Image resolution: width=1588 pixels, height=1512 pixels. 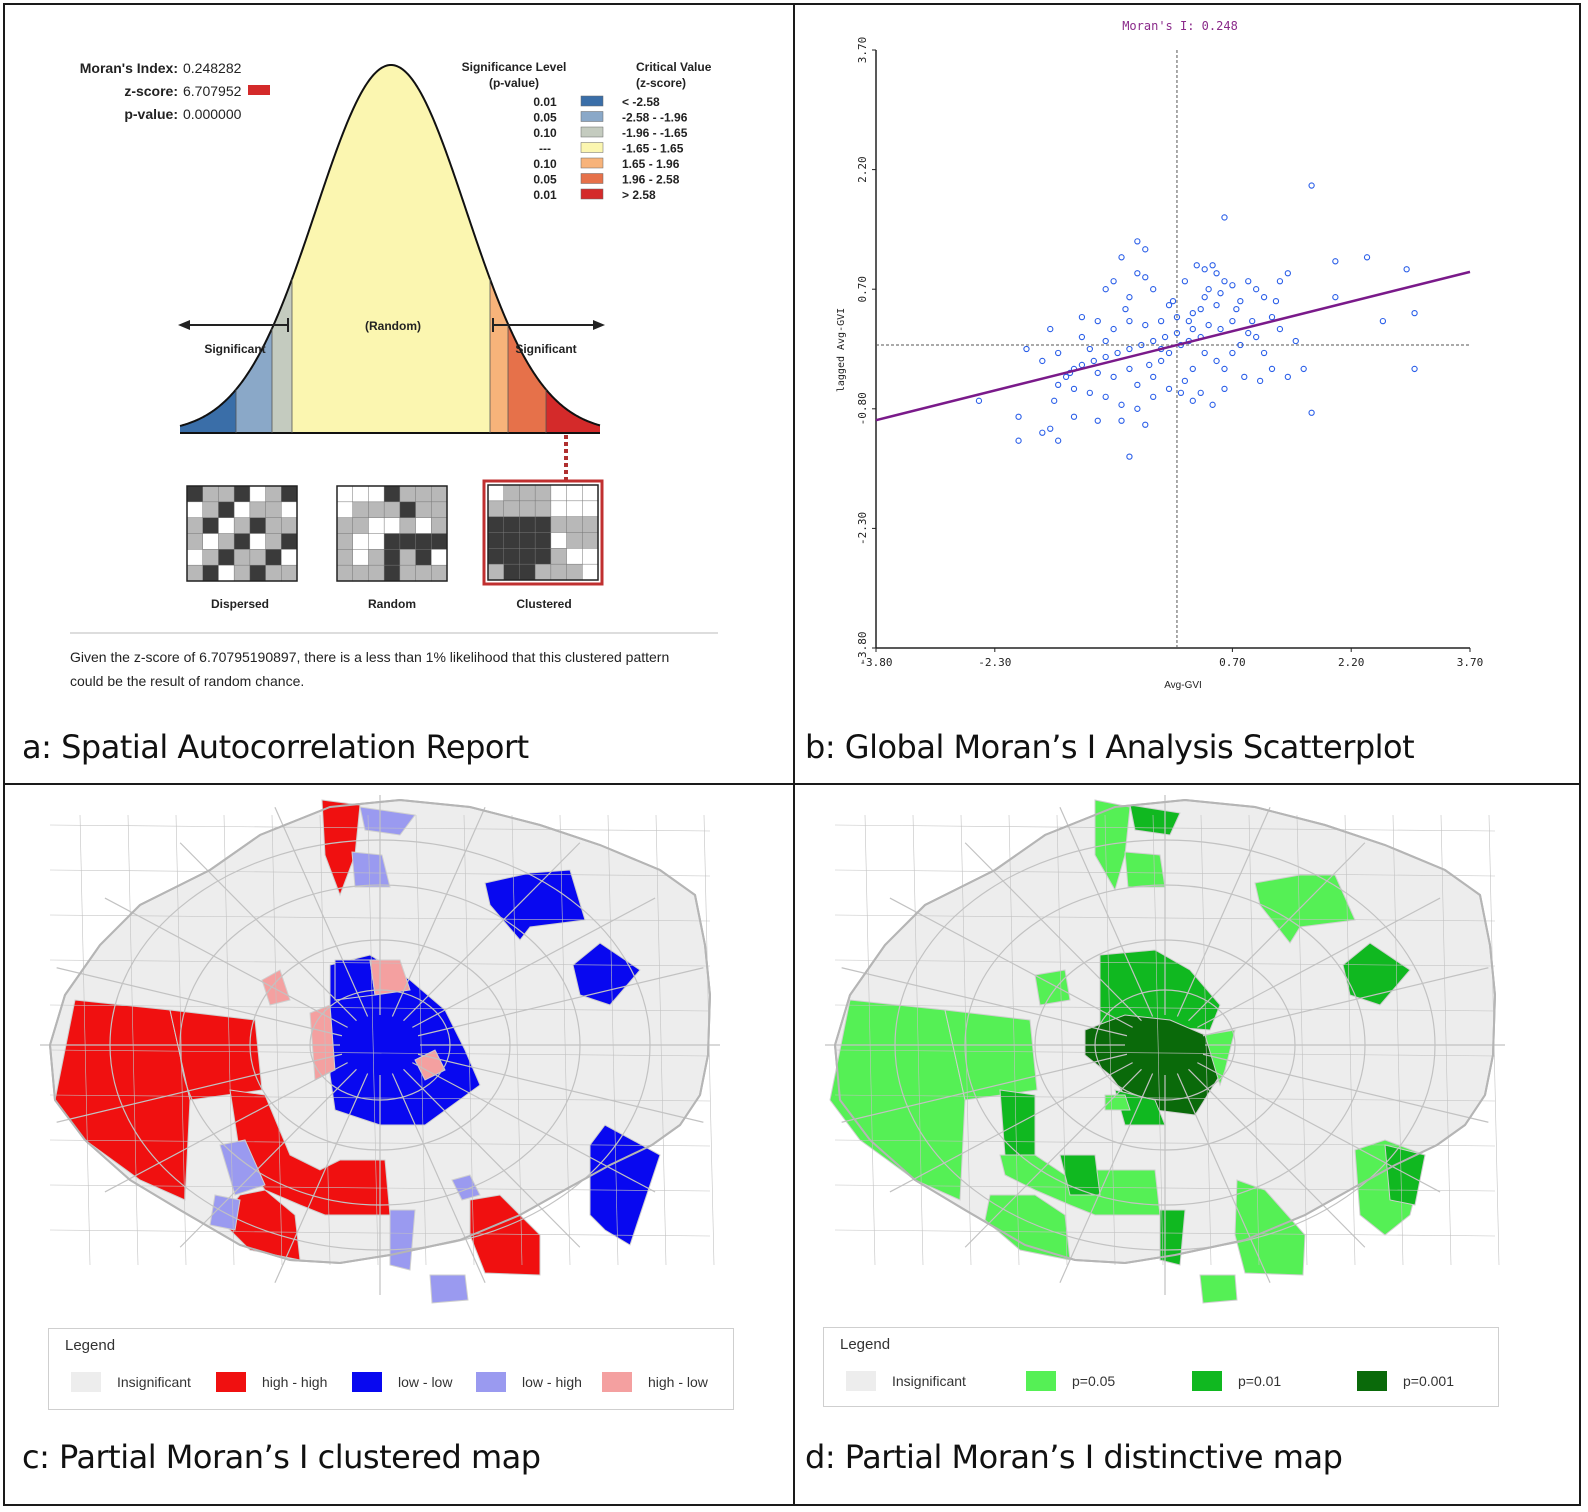 I want to click on panel-divider-vertical, so click(x=794, y=754).